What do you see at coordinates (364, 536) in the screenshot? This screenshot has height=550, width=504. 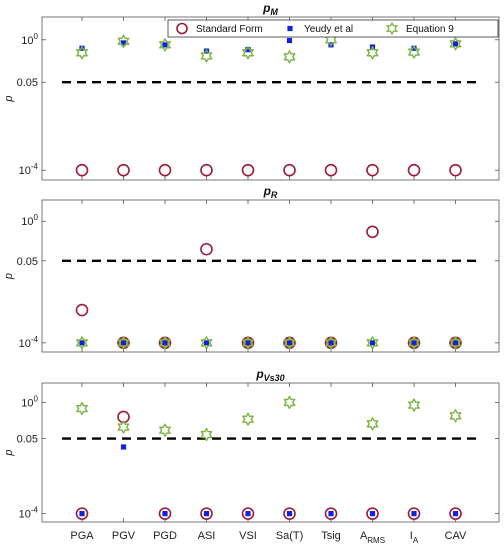 I see `x-tick-label-base: A` at bounding box center [364, 536].